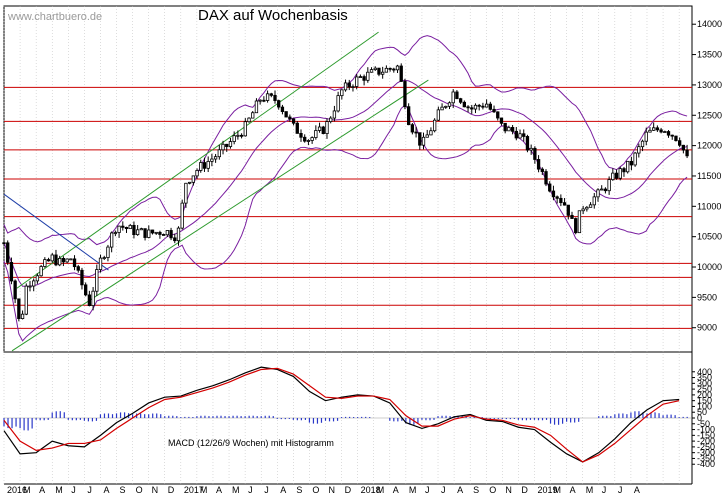 The height and width of the screenshot is (496, 723). I want to click on price-tick-label: 13000, so click(709, 85).